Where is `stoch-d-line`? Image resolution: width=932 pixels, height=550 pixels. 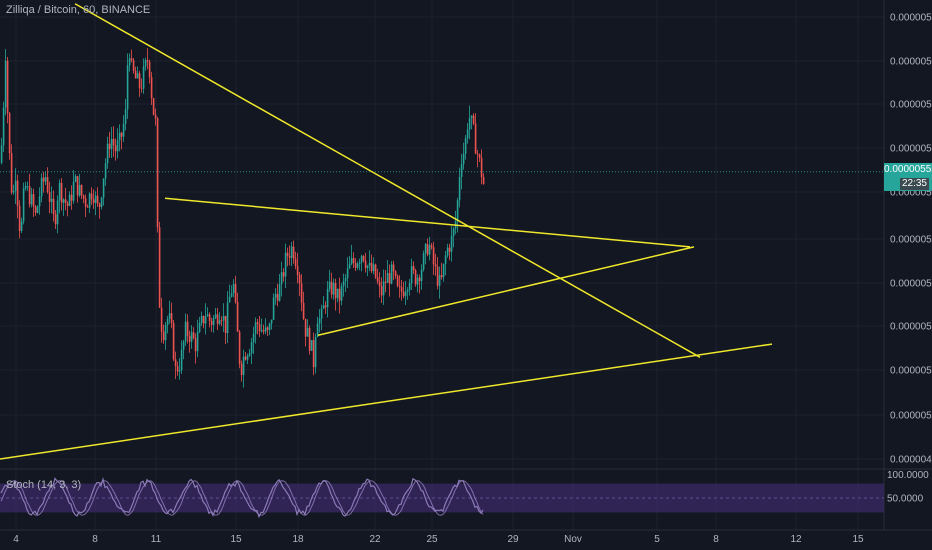
stoch-d-line is located at coordinates (242, 498).